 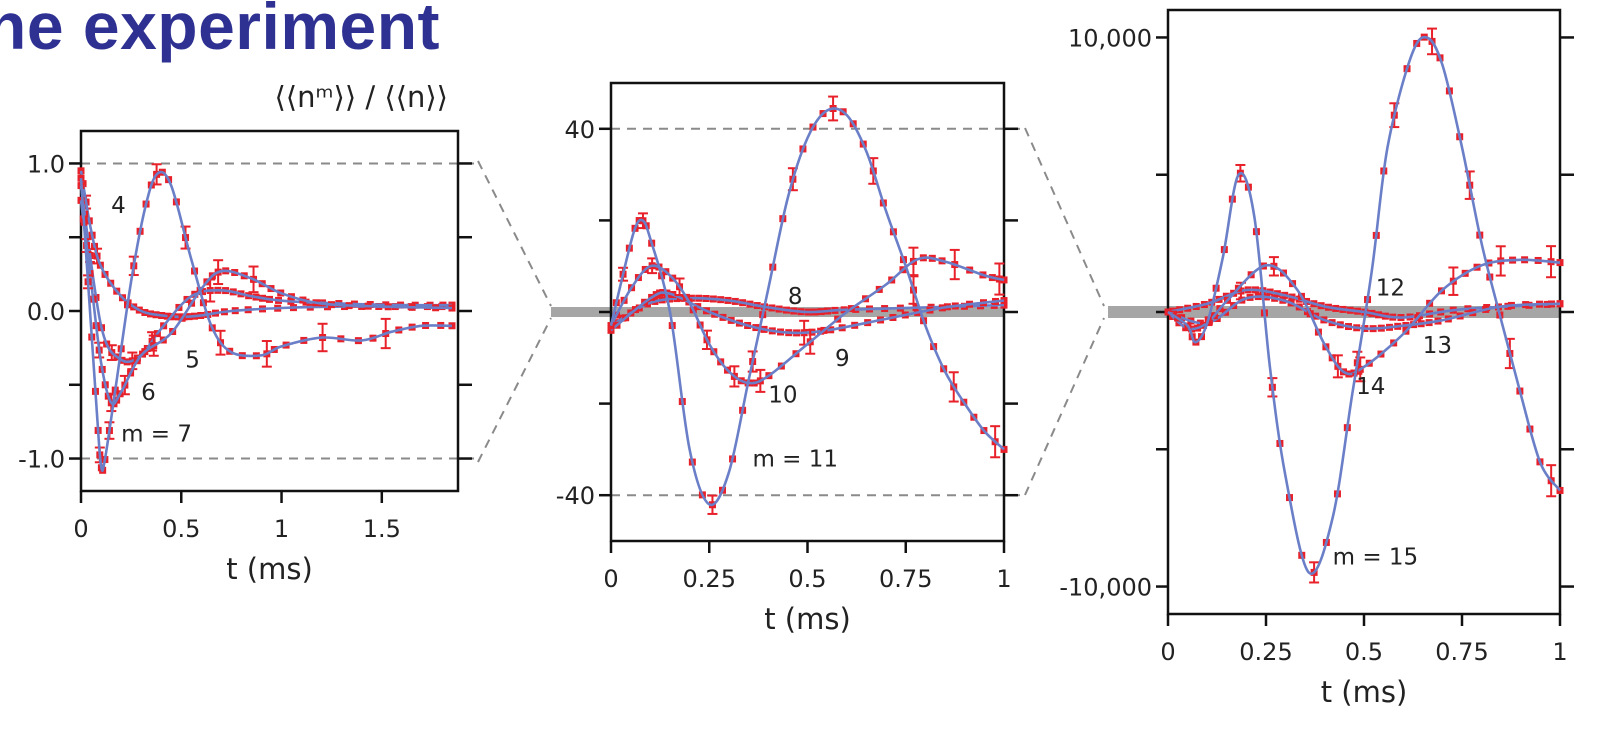 What do you see at coordinates (361, 97) in the screenshot?
I see `y-axis-title: ⟨⟨nᵐ⟩⟩ / ⟨⟨n⟩⟩` at bounding box center [361, 97].